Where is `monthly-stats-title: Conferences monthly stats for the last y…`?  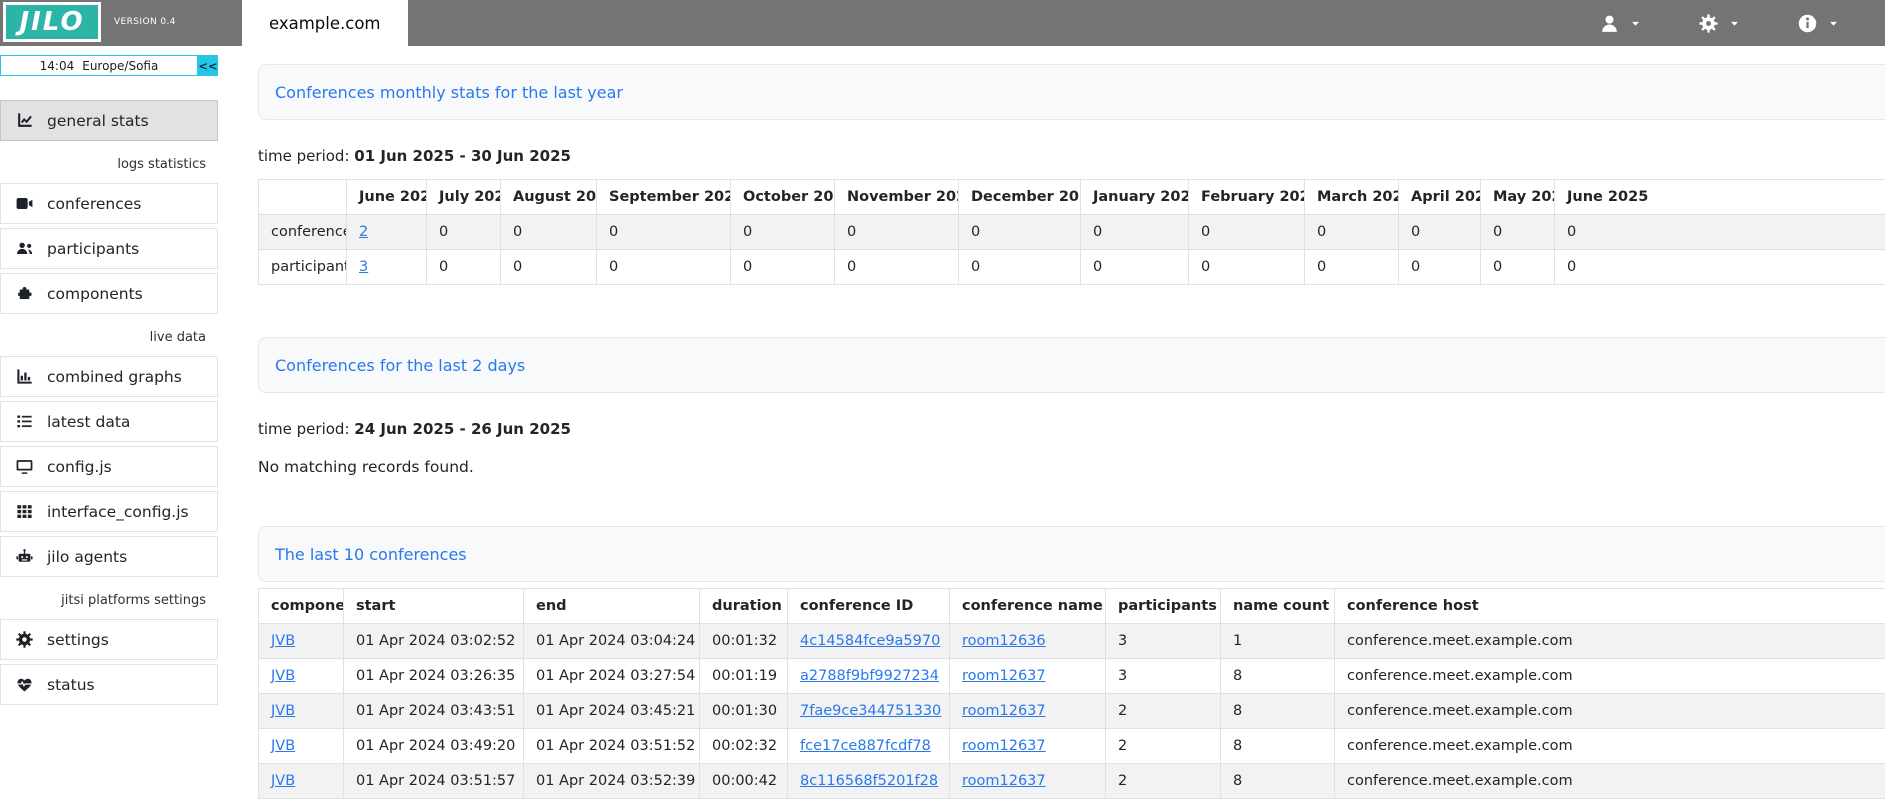
monthly-stats-title: Conferences monthly stats for the last y… is located at coordinates (449, 92).